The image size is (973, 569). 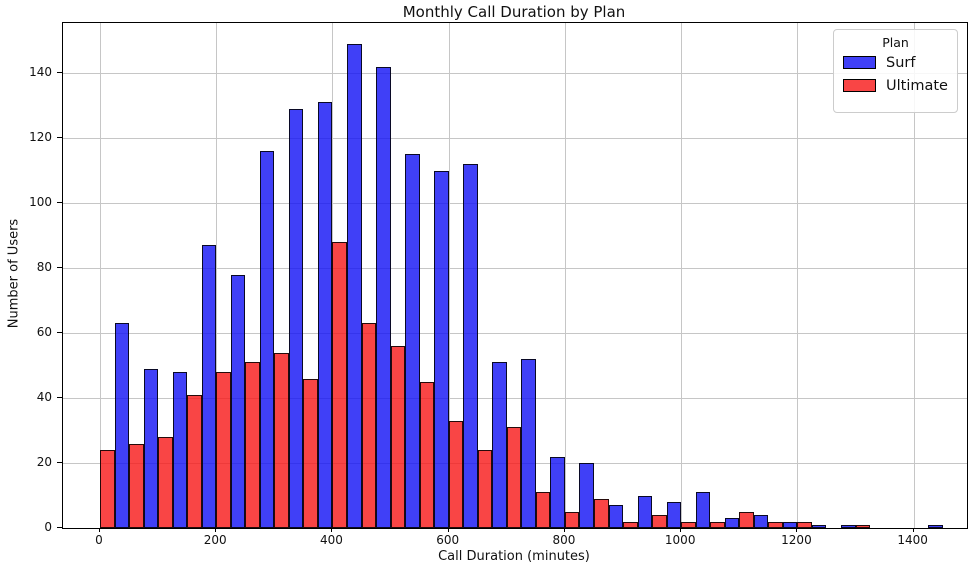 What do you see at coordinates (859, 62) in the screenshot?
I see `surf-color-swatch` at bounding box center [859, 62].